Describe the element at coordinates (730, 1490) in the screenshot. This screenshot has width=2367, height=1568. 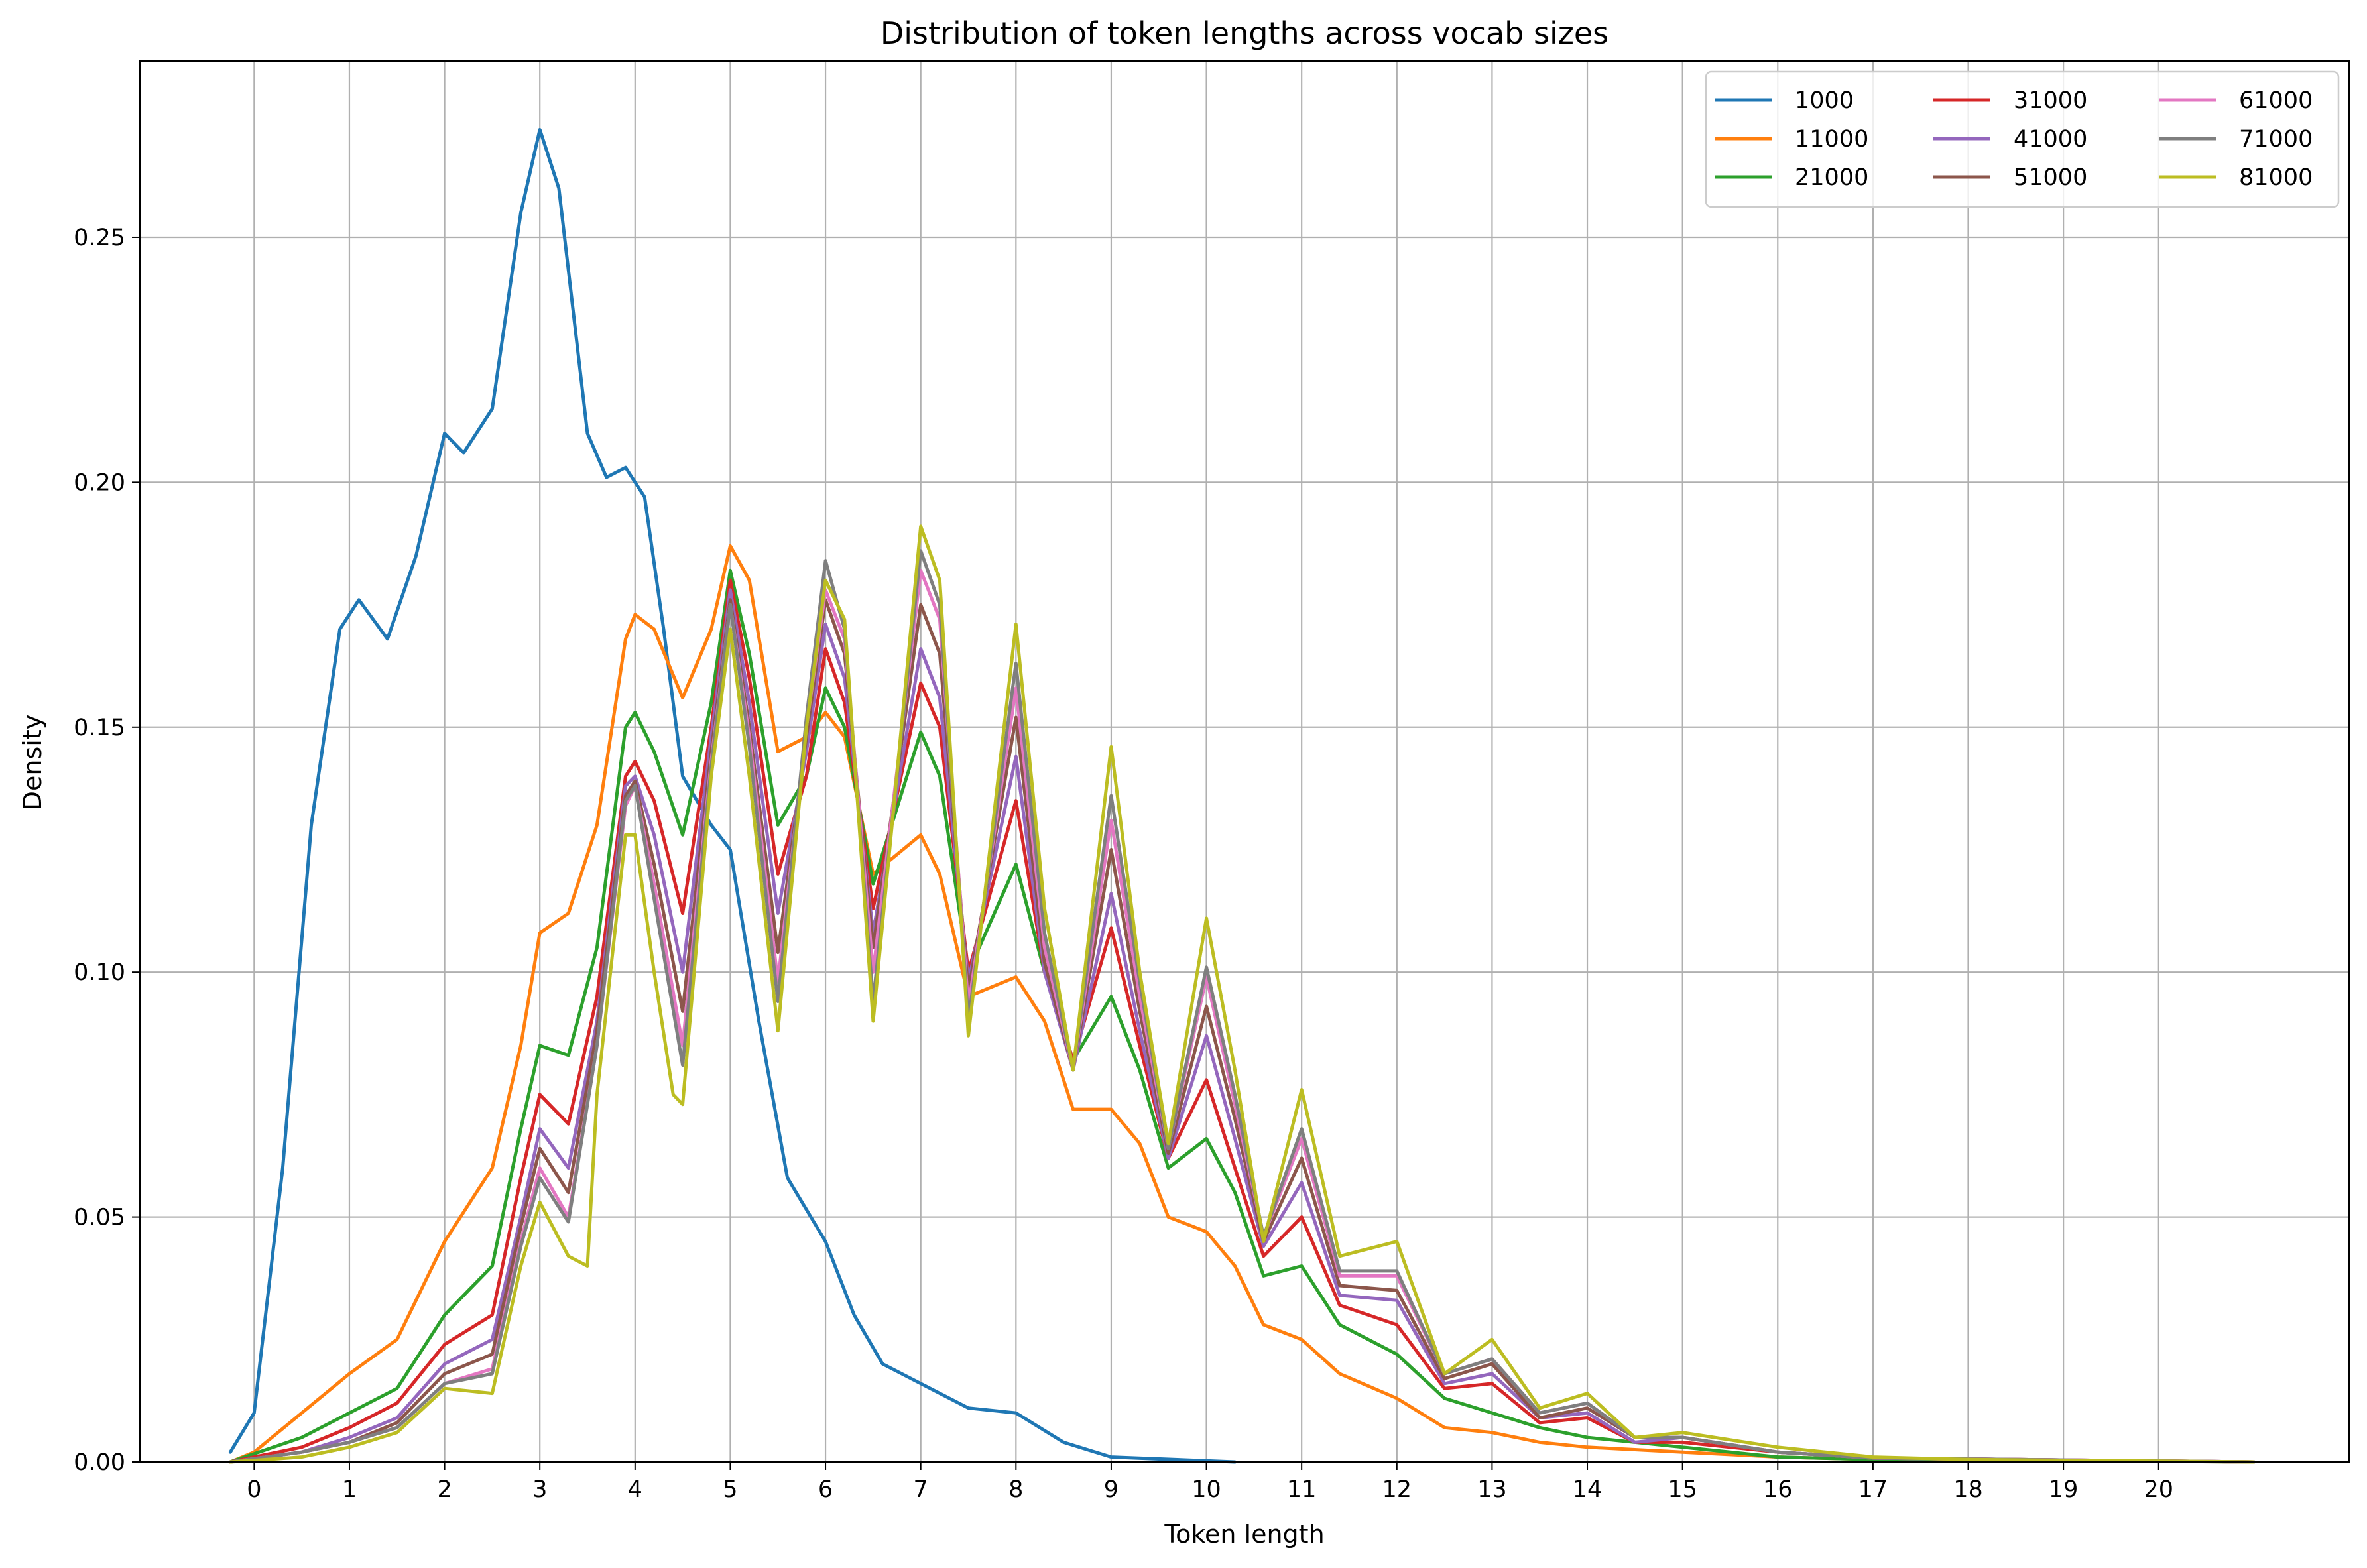
I see `x-tick-label: 5` at that location.